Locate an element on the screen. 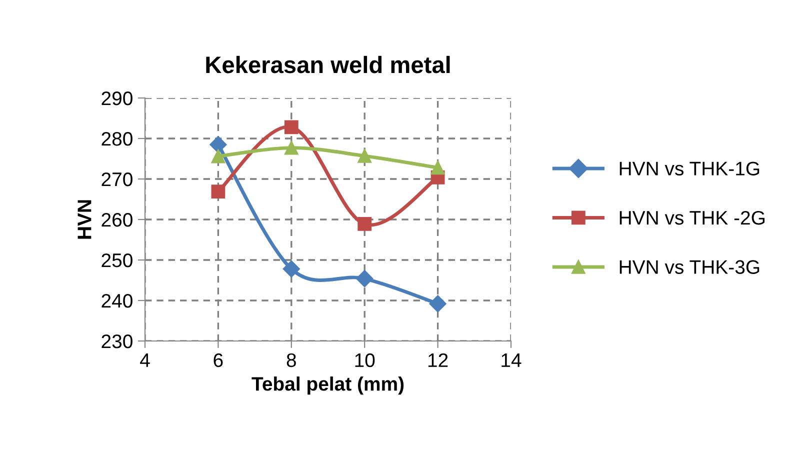 This screenshot has height=452, width=786. y-tick-label: 240 is located at coordinates (117, 301).